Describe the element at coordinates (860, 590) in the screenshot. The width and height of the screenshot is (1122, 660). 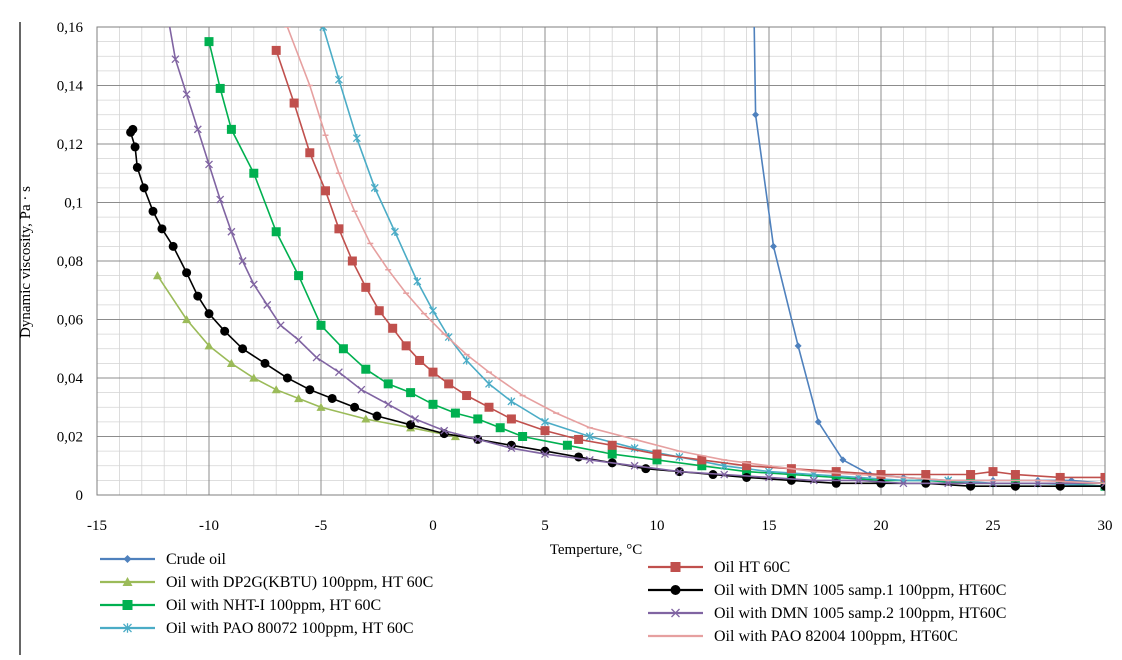
I see `legend-label: Oil with DMN 1005 samp.1 100ppm, HT60C` at that location.